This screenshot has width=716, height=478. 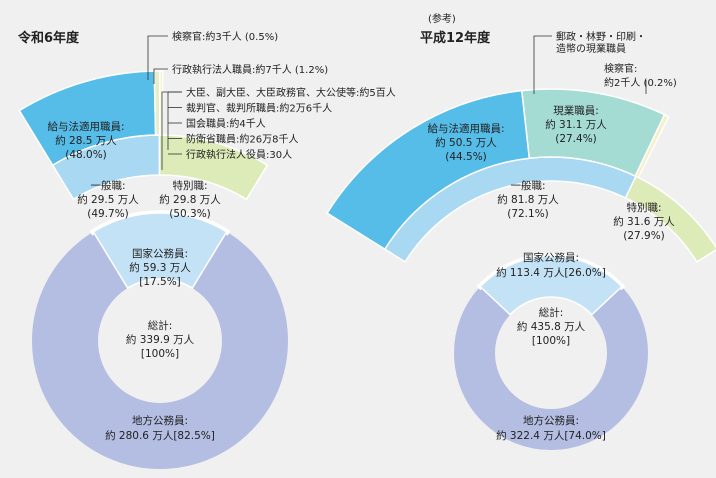 What do you see at coordinates (160, 76) in the screenshot?
I see `agency-leader-line` at bounding box center [160, 76].